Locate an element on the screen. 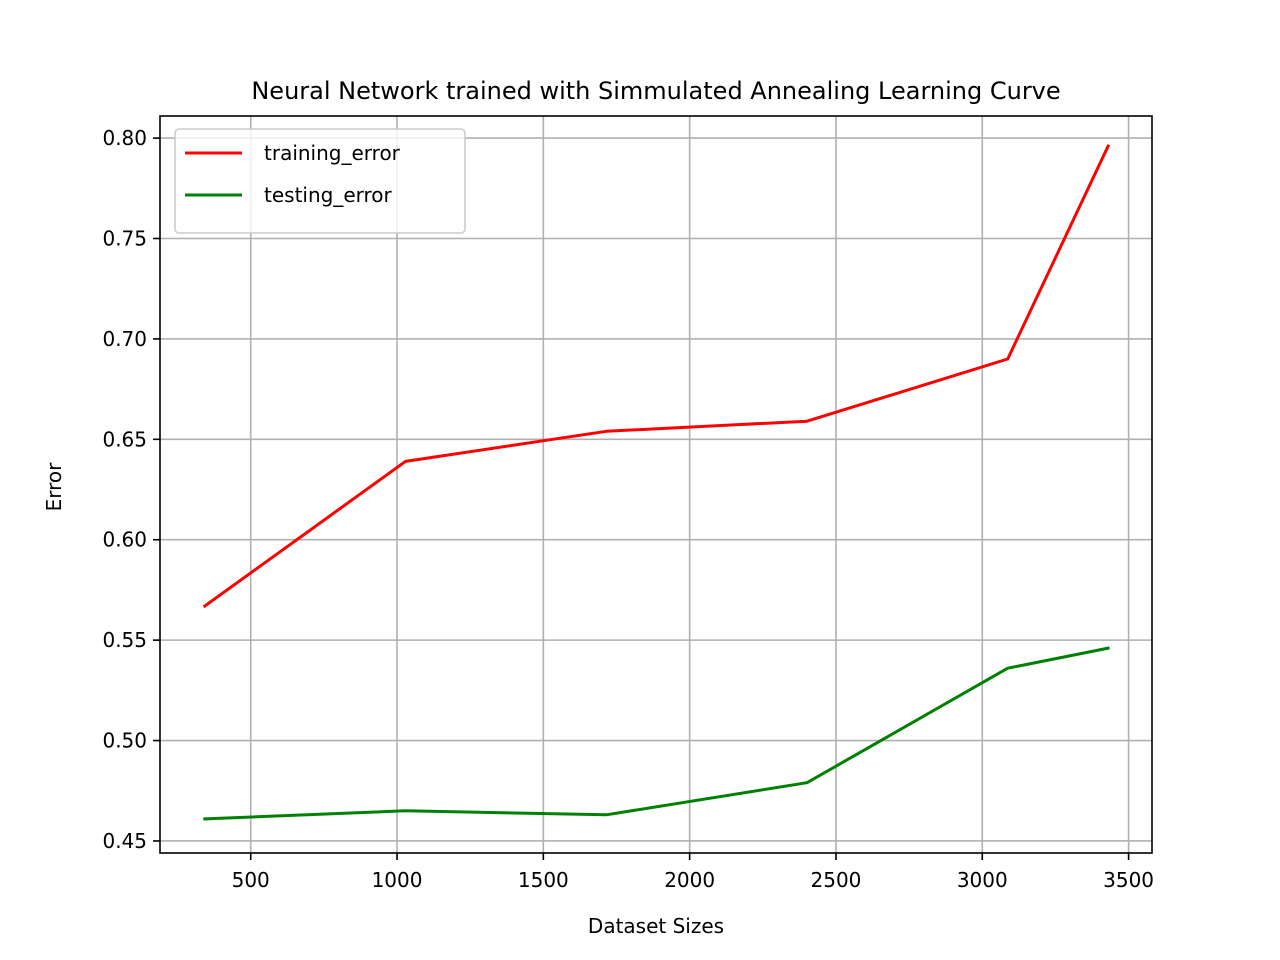 The width and height of the screenshot is (1280, 960). x-tick-label: 3000 is located at coordinates (982, 880).